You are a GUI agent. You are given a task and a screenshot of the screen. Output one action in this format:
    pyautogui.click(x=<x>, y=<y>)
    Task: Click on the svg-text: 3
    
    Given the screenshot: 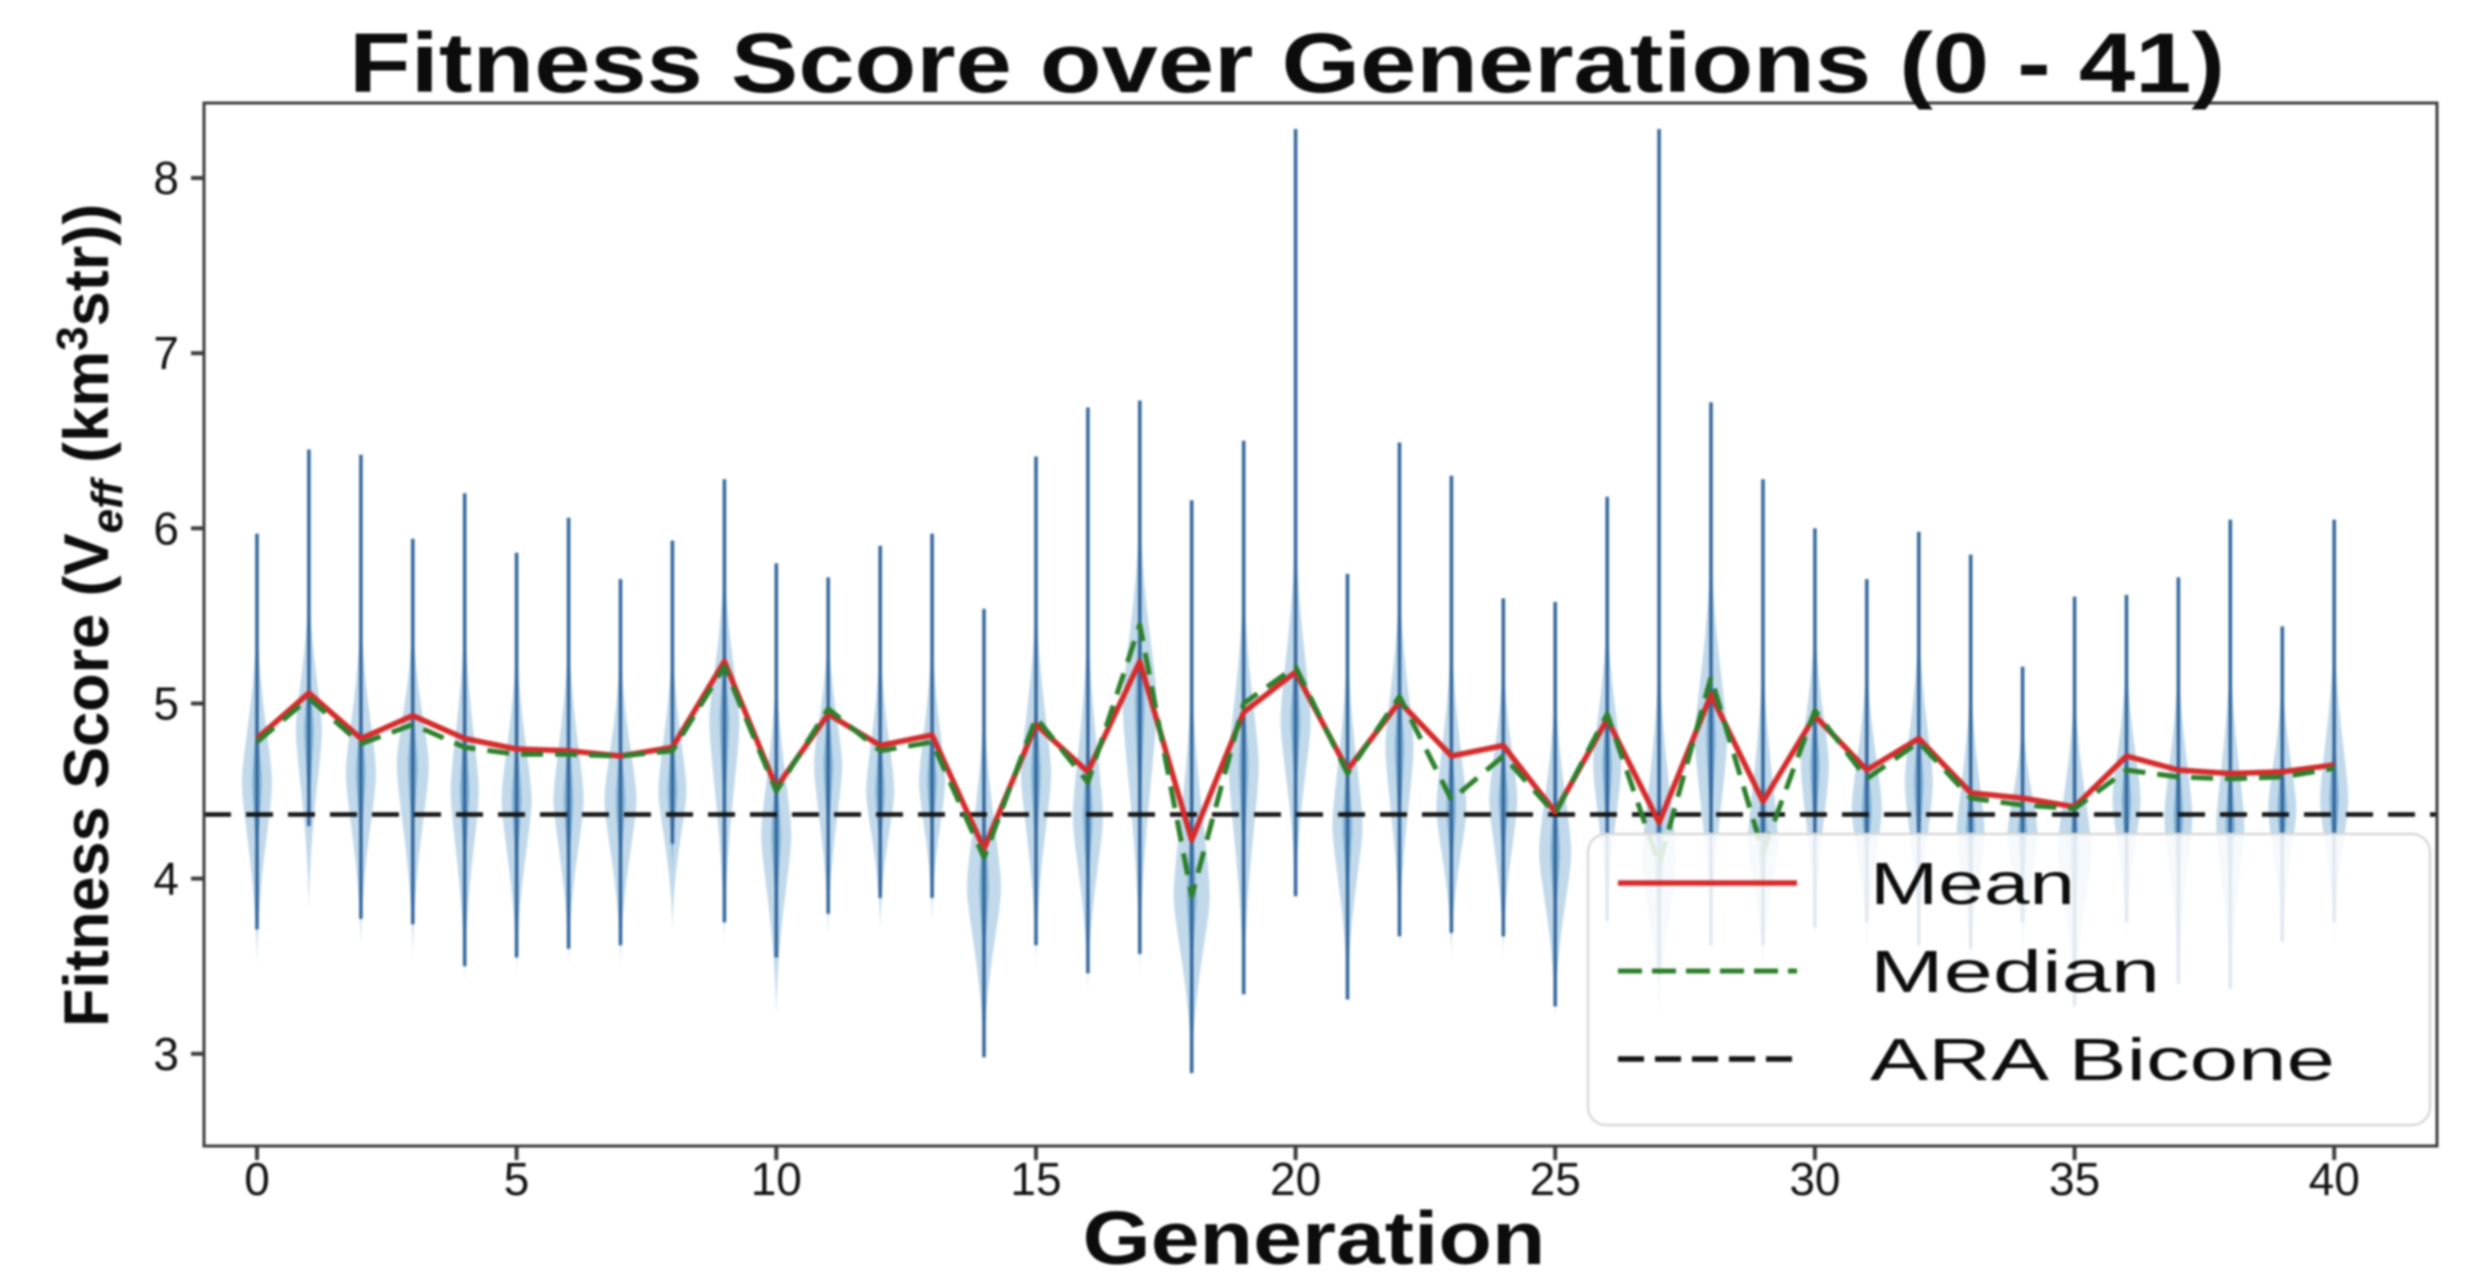 What is the action you would take?
    pyautogui.click(x=166, y=1054)
    